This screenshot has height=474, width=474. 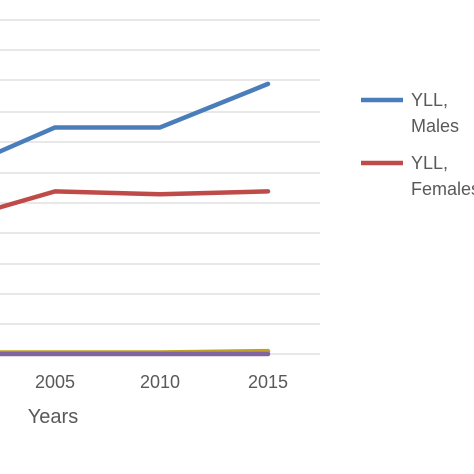 What do you see at coordinates (435, 126) in the screenshot?
I see `legend-label: Males` at bounding box center [435, 126].